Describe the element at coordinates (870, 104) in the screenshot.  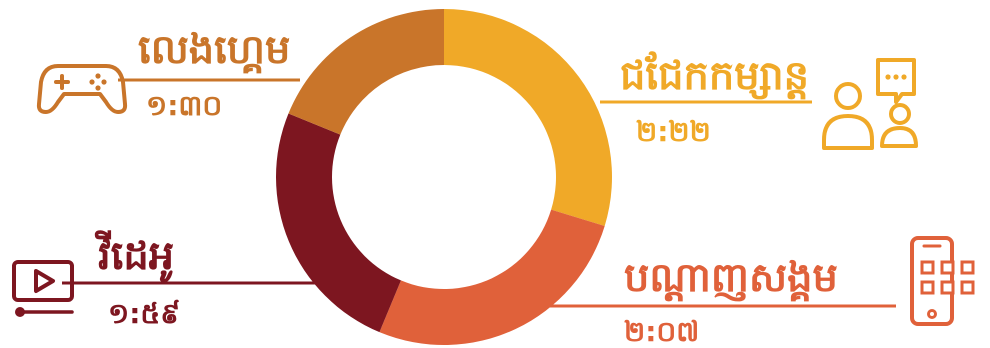
I see `people-chat-icon` at that location.